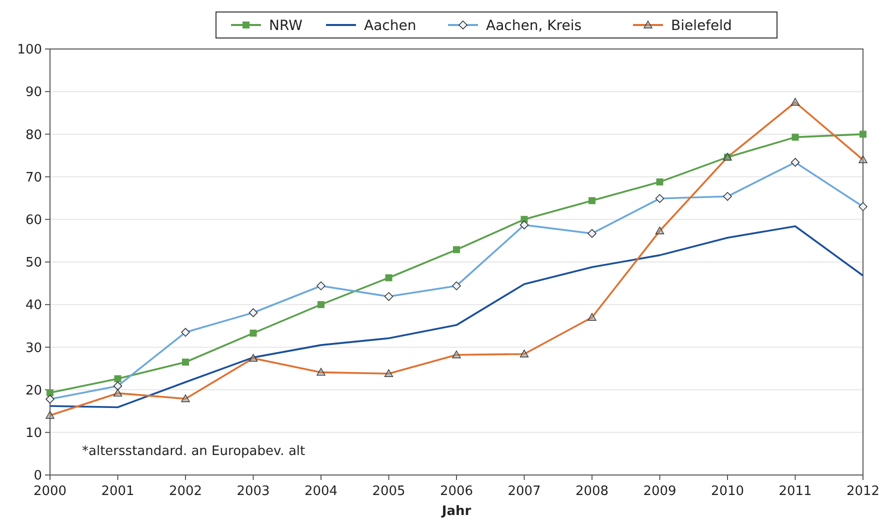  What do you see at coordinates (185, 491) in the screenshot?
I see `x-tick-label: 2002` at bounding box center [185, 491].